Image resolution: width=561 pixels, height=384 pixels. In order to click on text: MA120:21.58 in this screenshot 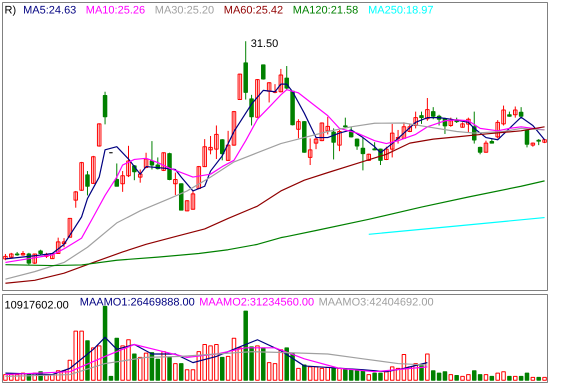, I will do `click(325, 10)`.